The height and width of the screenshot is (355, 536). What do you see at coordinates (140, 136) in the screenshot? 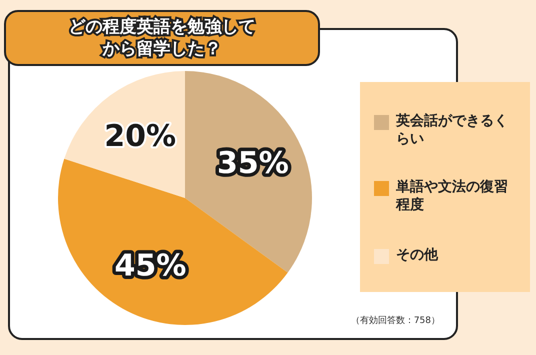
I see `data-label: 20%` at bounding box center [140, 136].